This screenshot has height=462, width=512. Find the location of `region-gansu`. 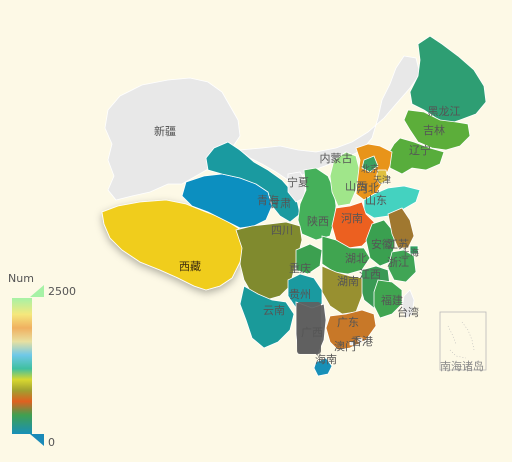

region-gansu is located at coordinates (253, 182).